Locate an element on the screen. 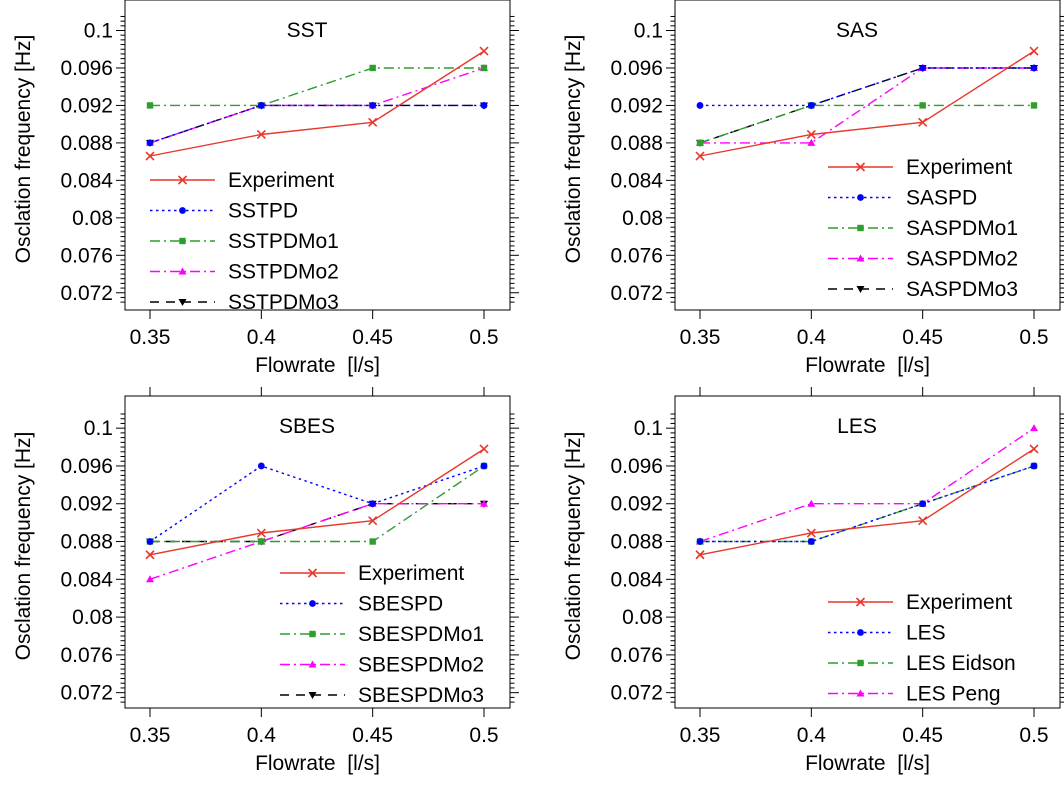  legend-label: SSTPDMo2 is located at coordinates (283, 272).